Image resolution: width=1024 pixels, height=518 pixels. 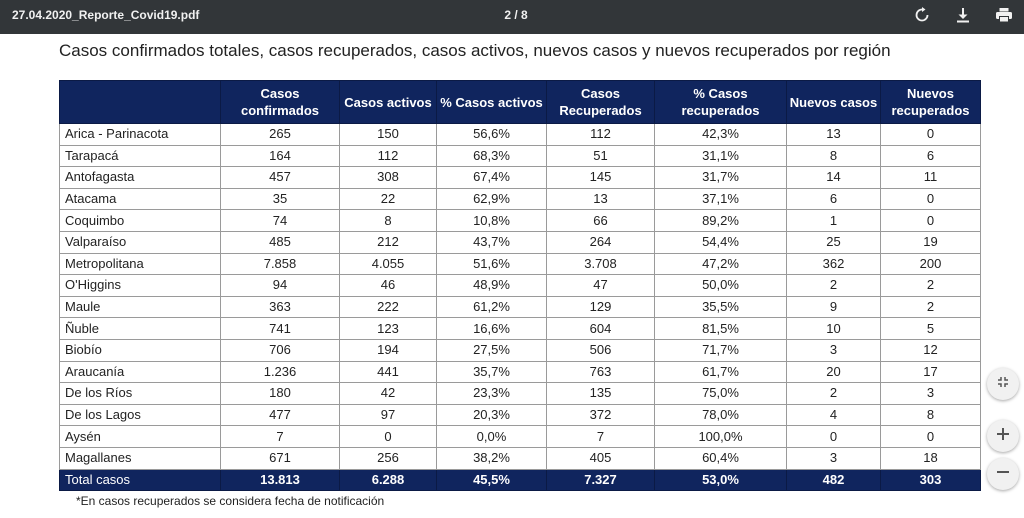 I want to click on zoom-out-icon, so click(x=1003, y=474).